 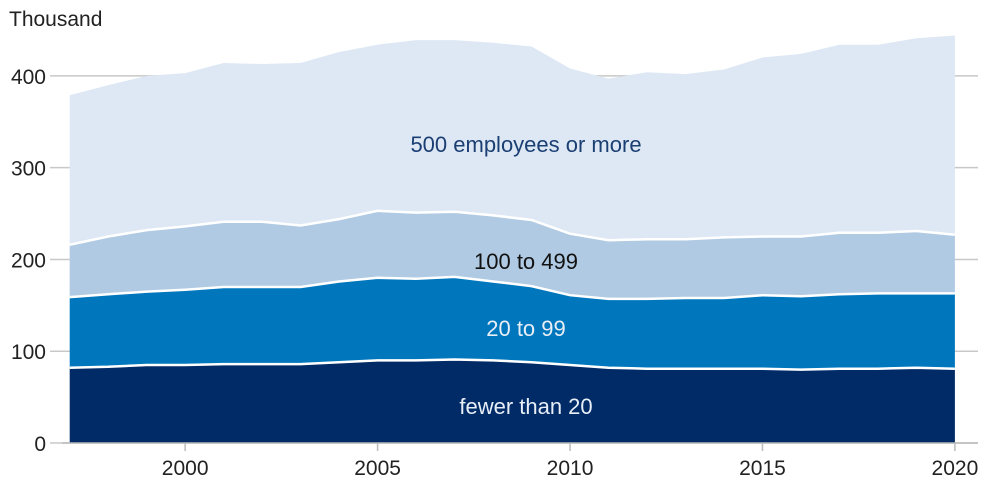 What do you see at coordinates (40, 444) in the screenshot?
I see `y-tick-label: 0` at bounding box center [40, 444].